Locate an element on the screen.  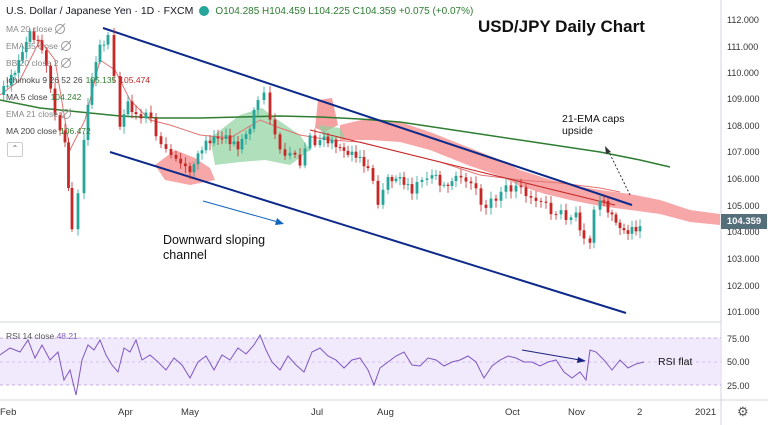
price-label: 110.000 is located at coordinates (743, 73).